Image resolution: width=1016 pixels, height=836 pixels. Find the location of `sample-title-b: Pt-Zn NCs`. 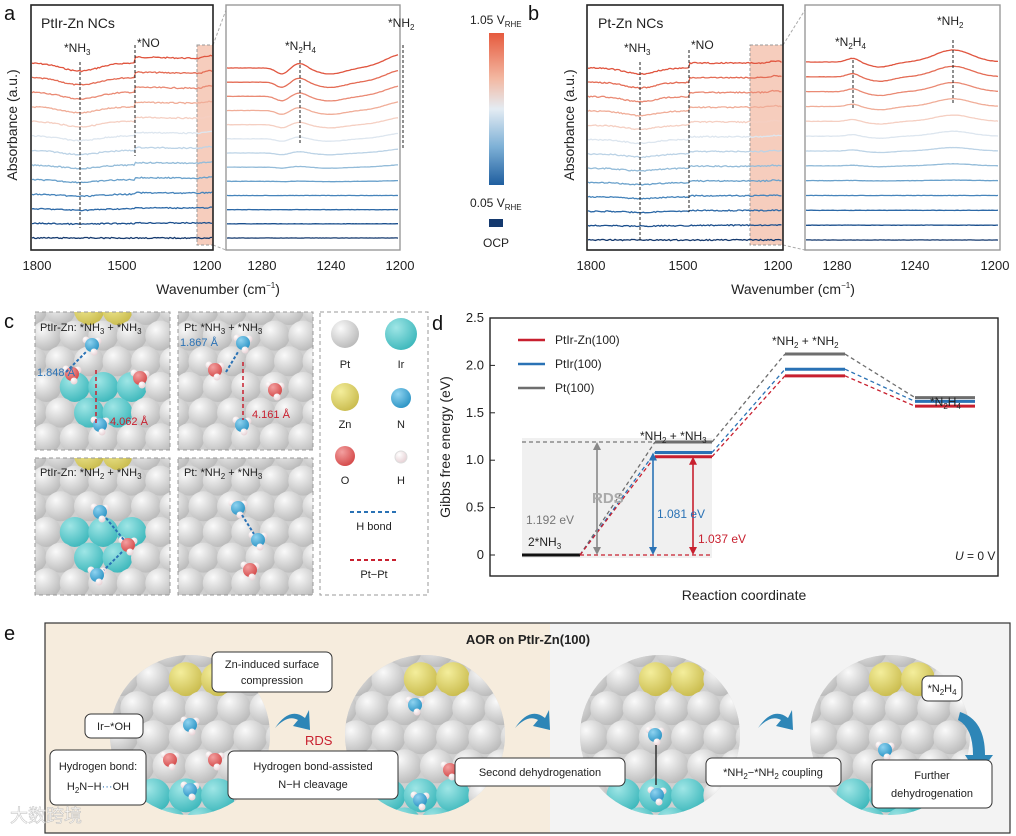

sample-title-b: Pt-Zn NCs is located at coordinates (630, 23).